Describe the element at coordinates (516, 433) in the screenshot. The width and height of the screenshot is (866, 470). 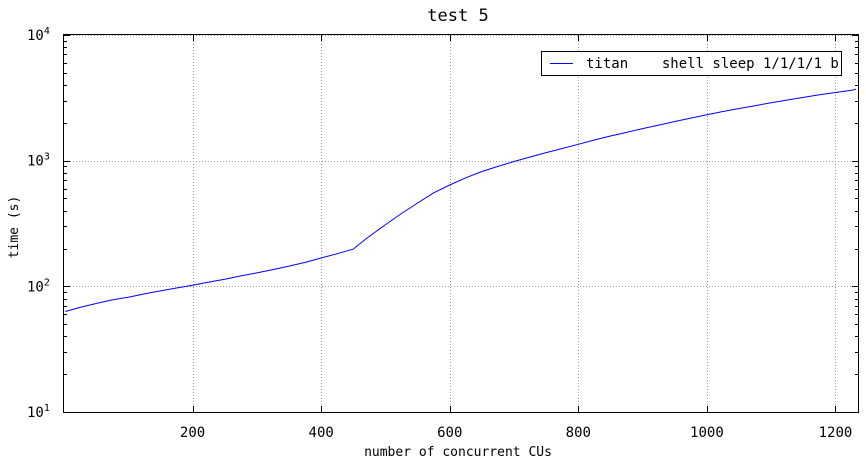
I see `x-tick-labels: 200 400 600 800 1000 1200` at that location.